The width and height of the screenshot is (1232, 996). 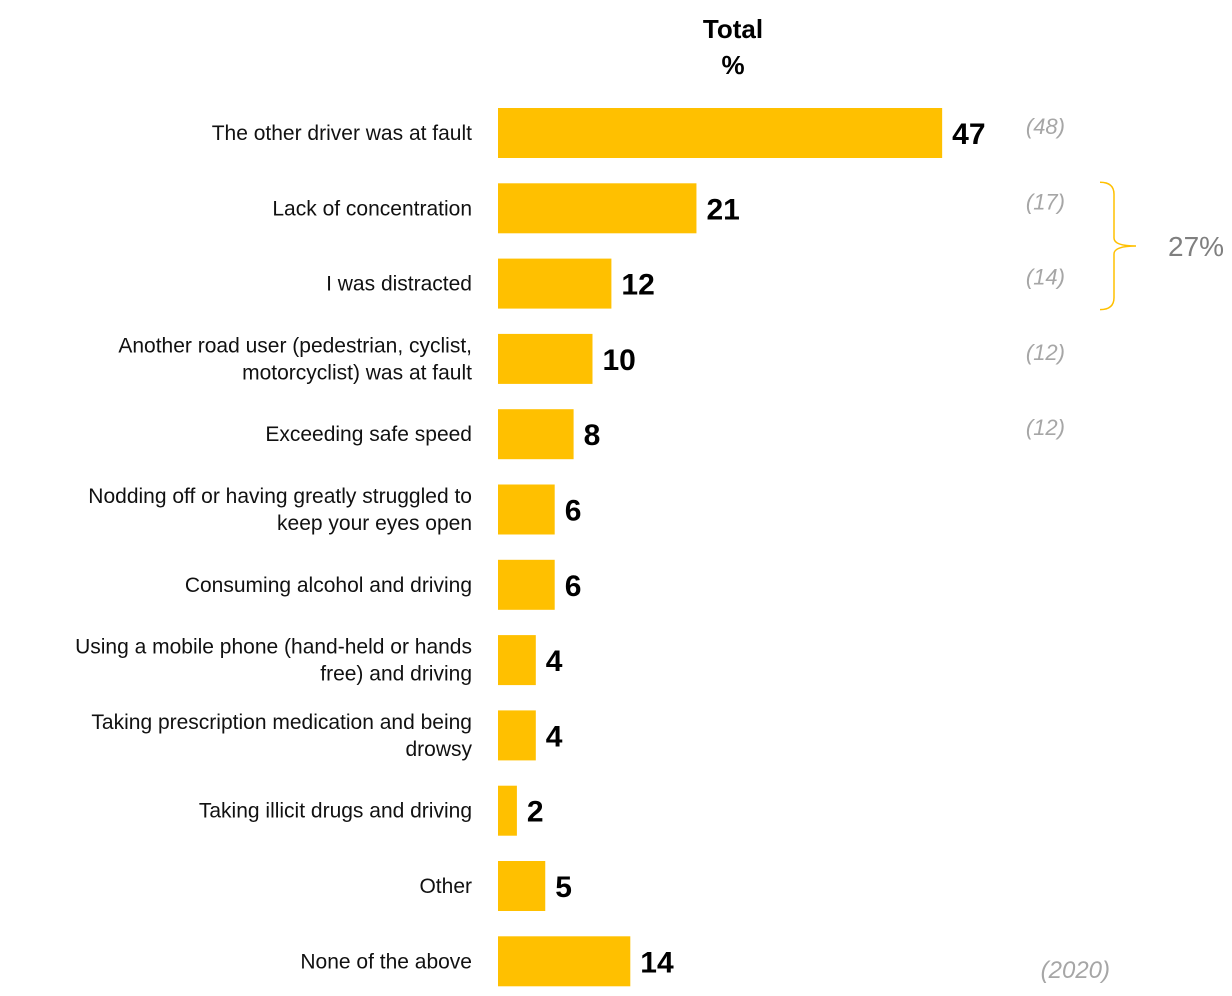 I want to click on category-label: Using a mobile phone (hand-held or hands, so click(x=273, y=647).